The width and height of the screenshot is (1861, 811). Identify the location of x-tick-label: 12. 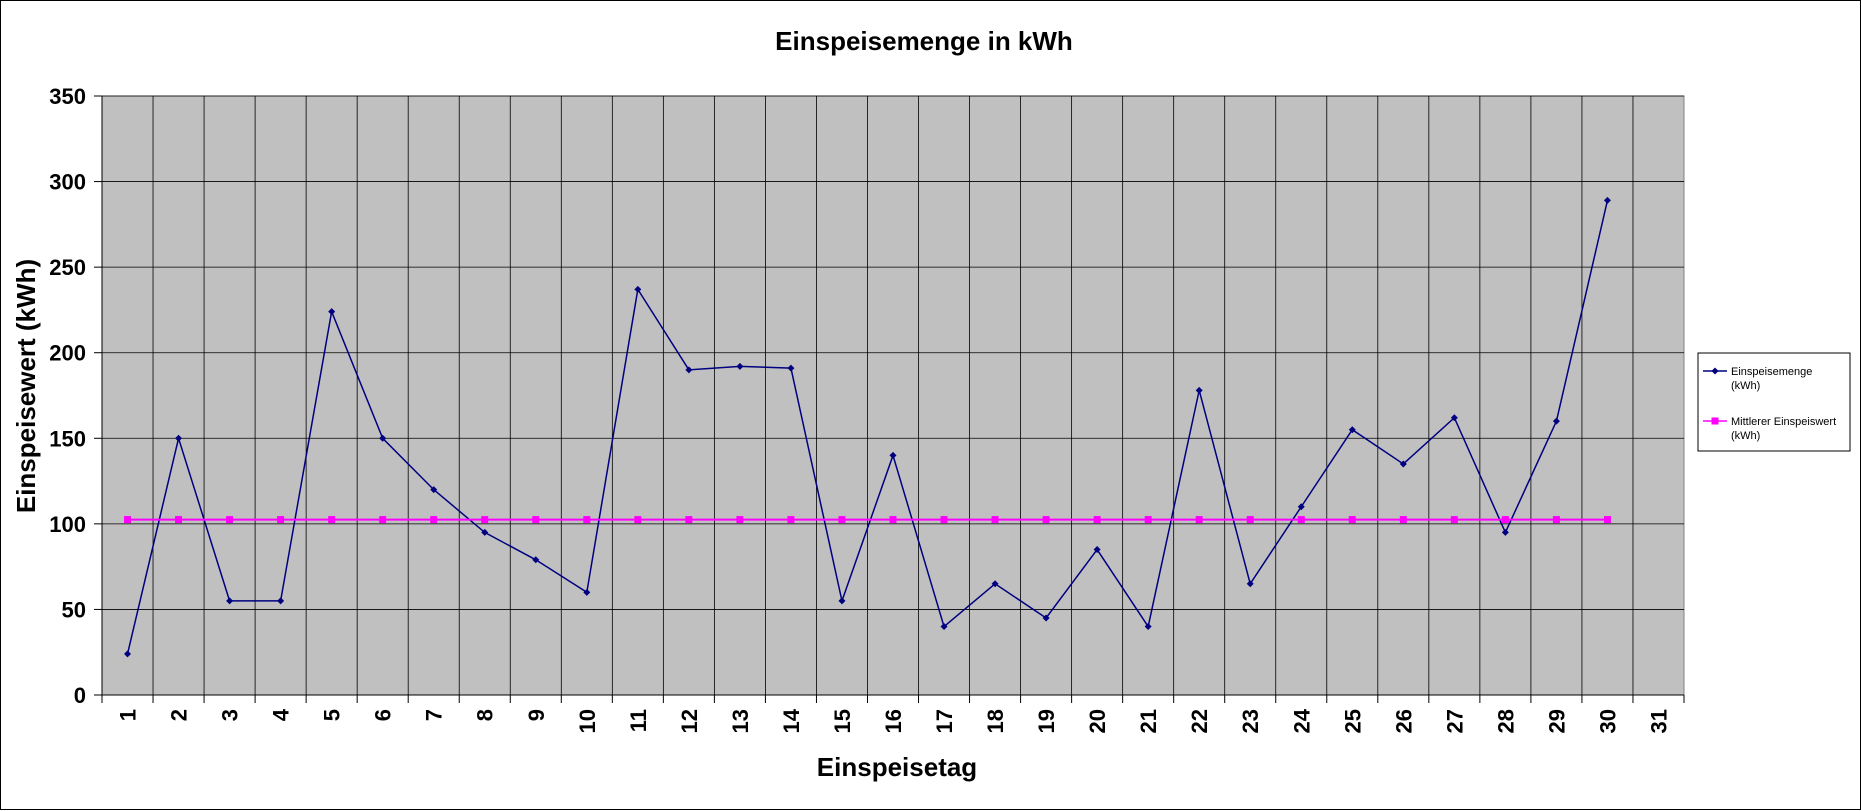
(689, 721).